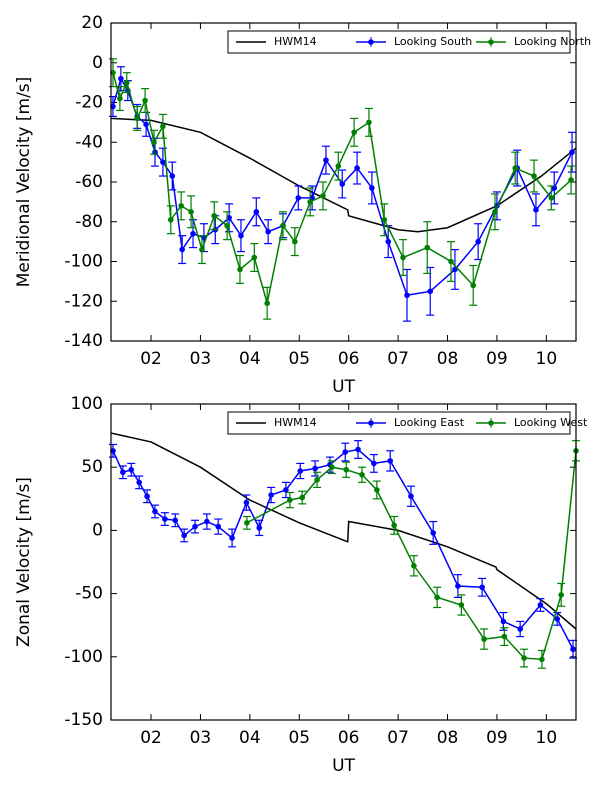  What do you see at coordinates (89, 142) in the screenshot?
I see `y-tick-label: -40` at bounding box center [89, 142].